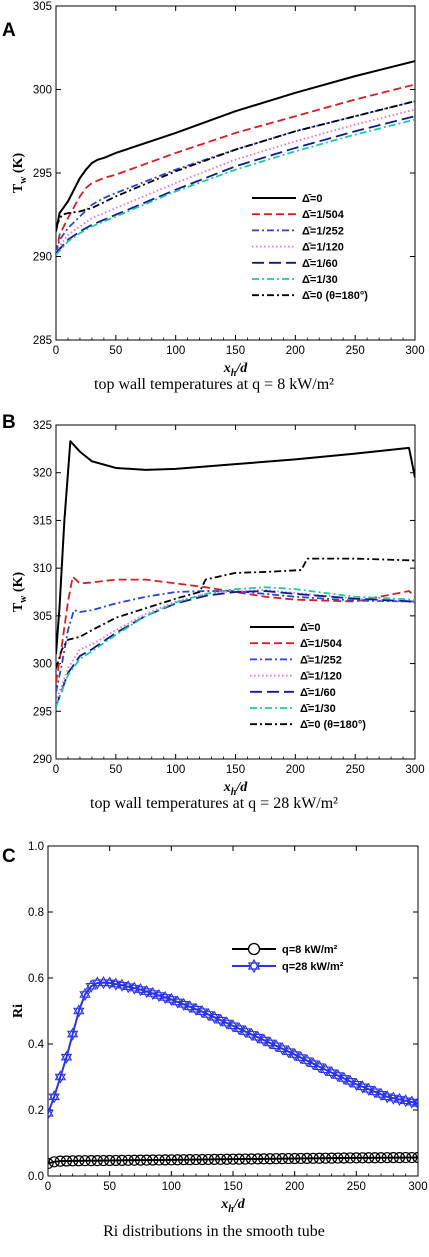 The height and width of the screenshot is (1257, 429). I want to click on legend-marker, so click(254, 966).